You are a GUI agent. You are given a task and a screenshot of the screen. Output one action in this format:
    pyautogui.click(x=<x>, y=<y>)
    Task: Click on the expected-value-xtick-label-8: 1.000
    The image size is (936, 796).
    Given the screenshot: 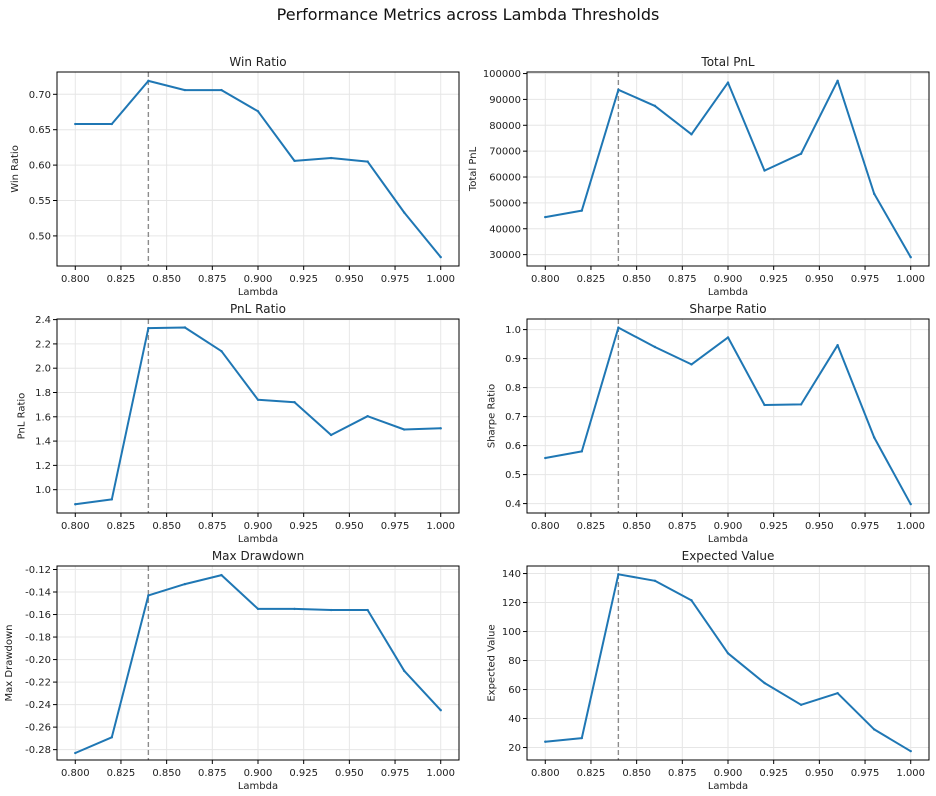 What is the action you would take?
    pyautogui.click(x=910, y=773)
    